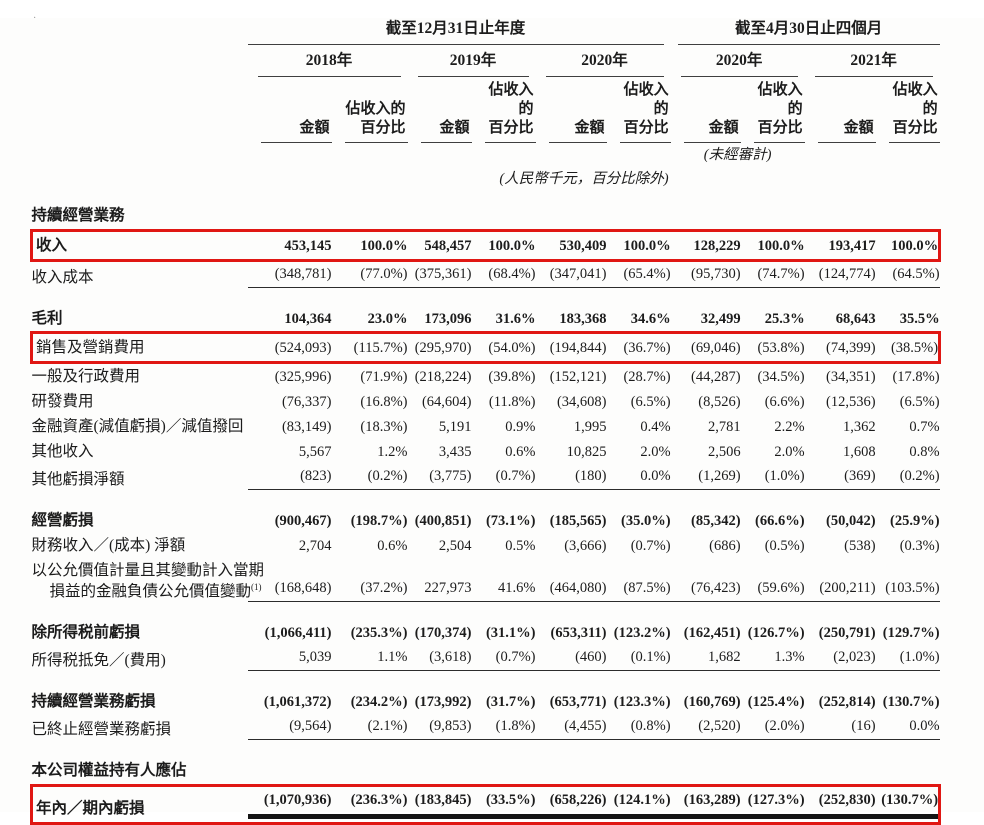 This screenshot has height=825, width=984. What do you see at coordinates (571, 804) in the screenshot?
I see `cell-value: (658,226)` at bounding box center [571, 804].